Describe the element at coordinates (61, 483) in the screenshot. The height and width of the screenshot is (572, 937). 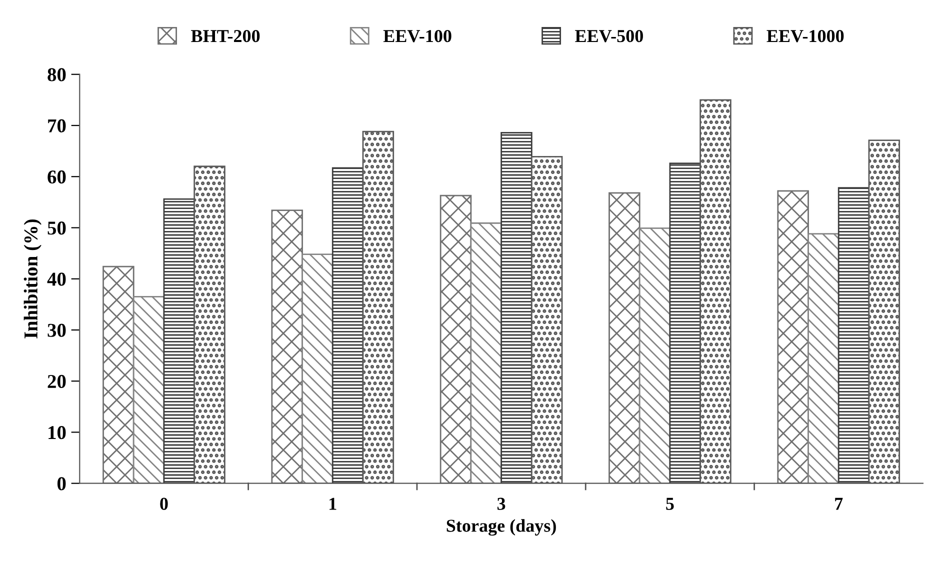
I see `y-tick-label: 0` at that location.